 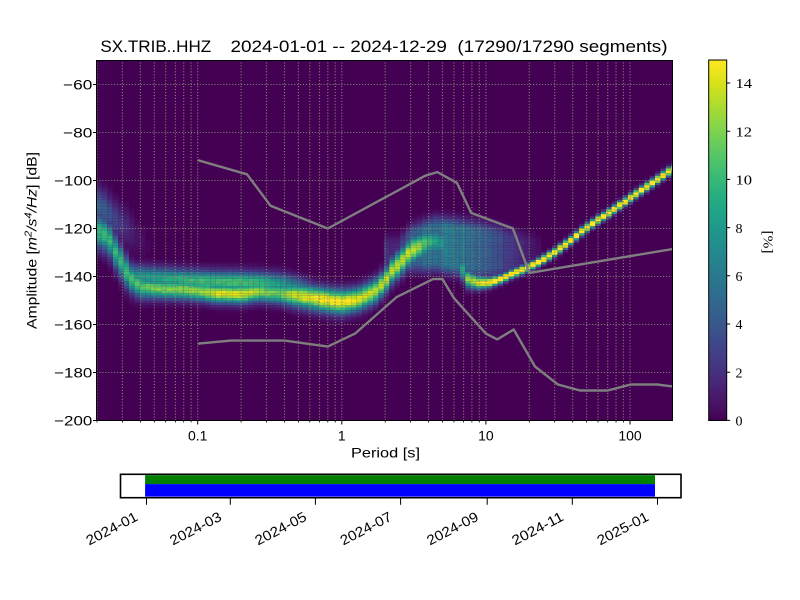 I want to click on svg-text: 1, so click(x=342, y=435).